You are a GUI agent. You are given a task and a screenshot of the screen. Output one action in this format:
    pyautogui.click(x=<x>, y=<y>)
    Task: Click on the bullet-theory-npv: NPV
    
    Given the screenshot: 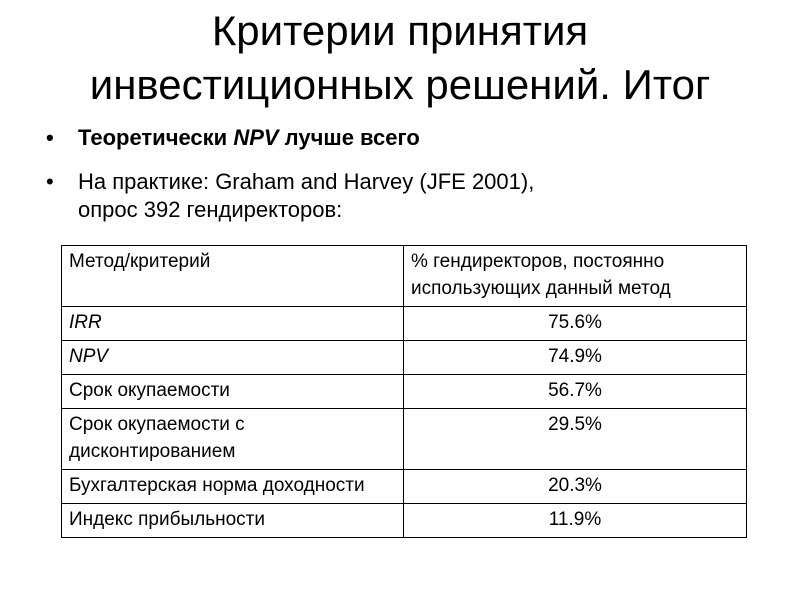 What is the action you would take?
    pyautogui.click(x=256, y=137)
    